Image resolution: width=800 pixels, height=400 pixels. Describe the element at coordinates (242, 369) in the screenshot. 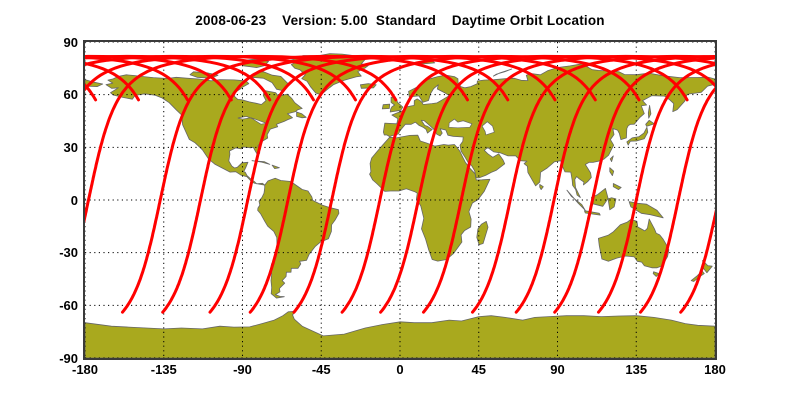

I see `x-tick-label: -90` at that location.